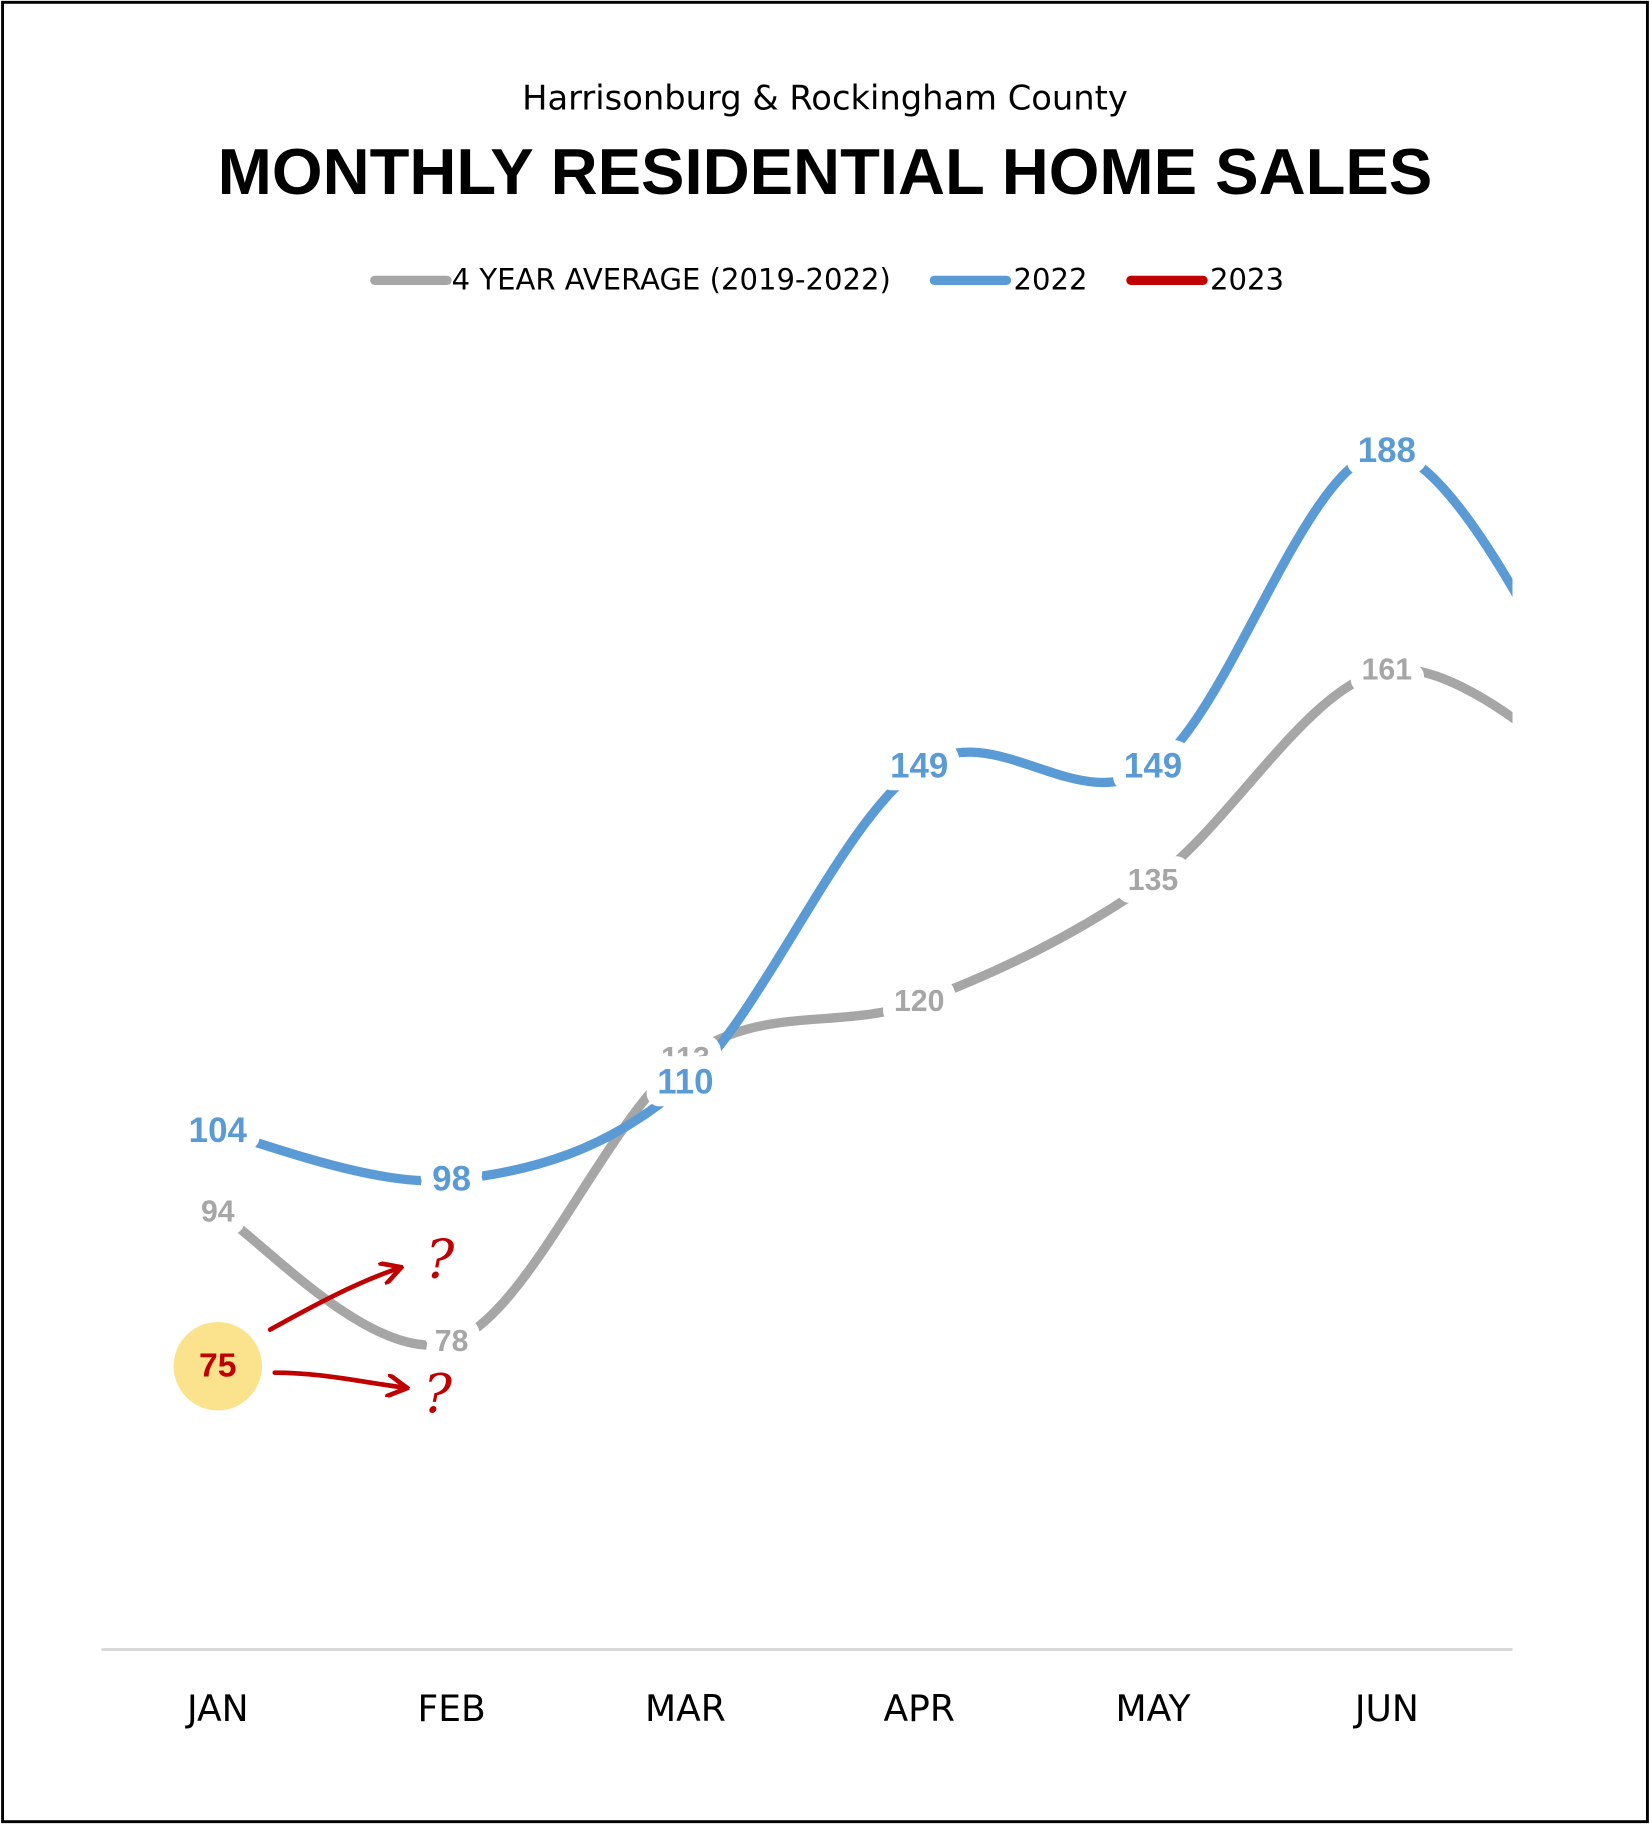 The image size is (1650, 1824). What do you see at coordinates (1050, 280) in the screenshot?
I see `legend-label: 2022` at bounding box center [1050, 280].